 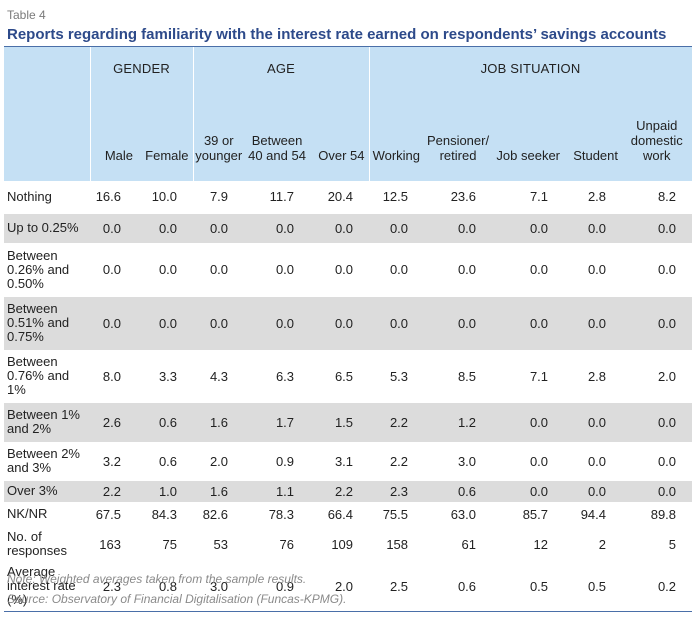 I want to click on row-label-line: 0.51% and, so click(x=38, y=322).